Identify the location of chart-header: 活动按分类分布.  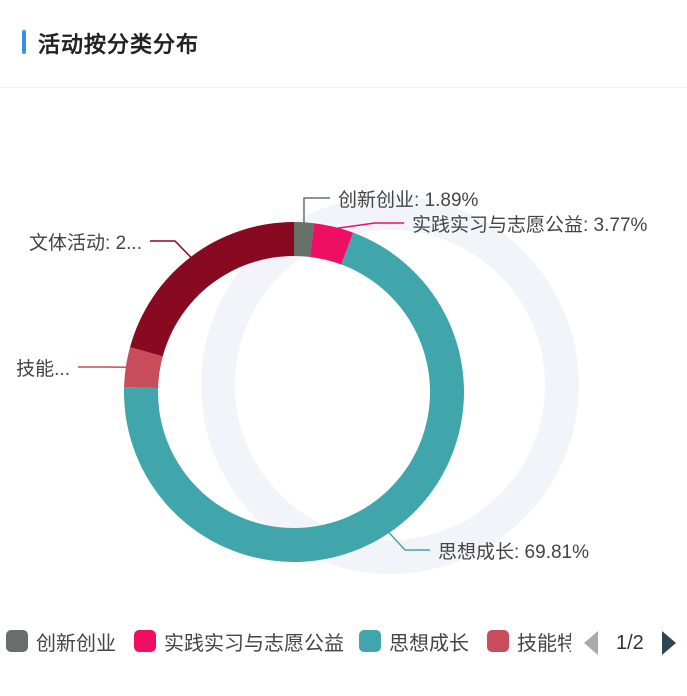
(343, 44).